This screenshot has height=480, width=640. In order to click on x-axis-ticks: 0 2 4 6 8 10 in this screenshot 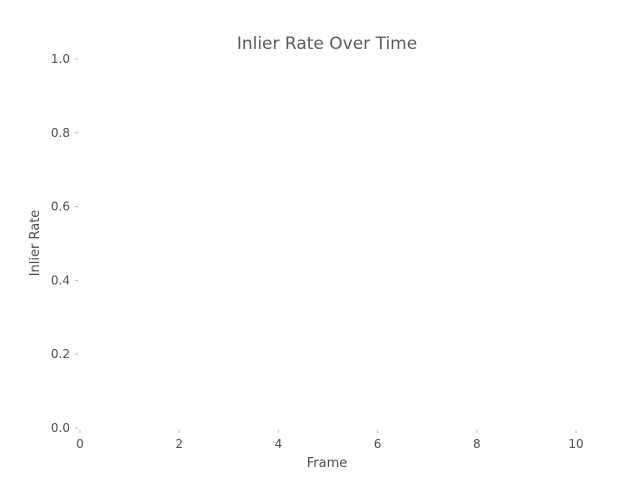, I will do `click(330, 440)`.